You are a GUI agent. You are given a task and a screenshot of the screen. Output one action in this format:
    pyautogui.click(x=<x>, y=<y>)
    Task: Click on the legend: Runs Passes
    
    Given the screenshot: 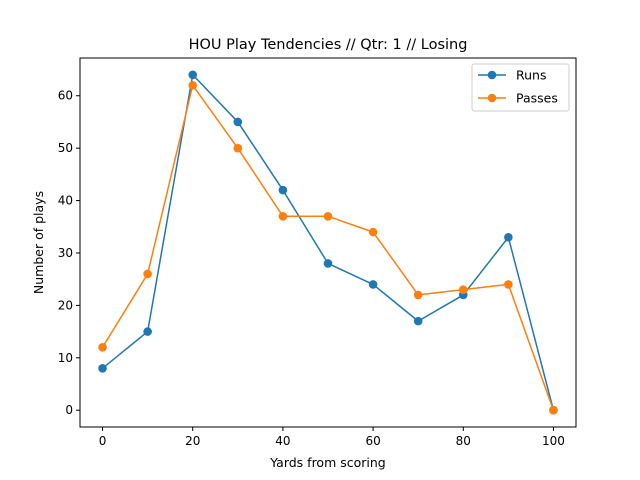 What is the action you would take?
    pyautogui.click(x=520, y=87)
    